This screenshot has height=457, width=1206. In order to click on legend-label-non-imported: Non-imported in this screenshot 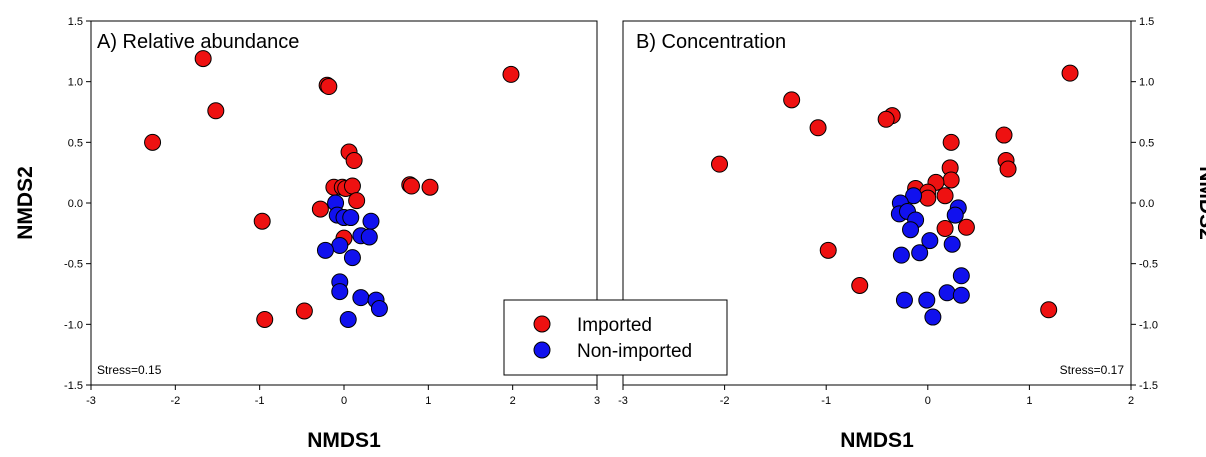, I will do `click(634, 351)`.